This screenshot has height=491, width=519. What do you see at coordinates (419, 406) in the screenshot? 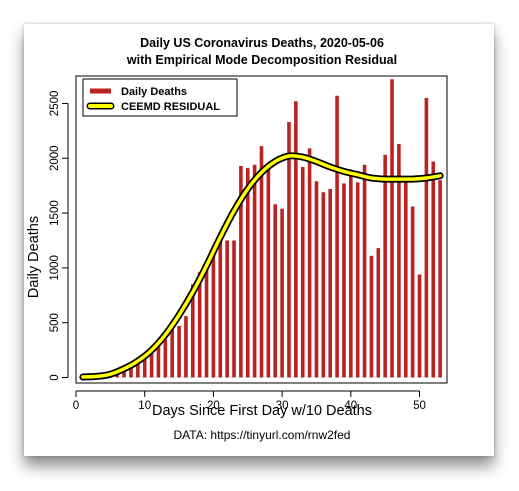
I see `x-tick-label: 50` at bounding box center [419, 406].